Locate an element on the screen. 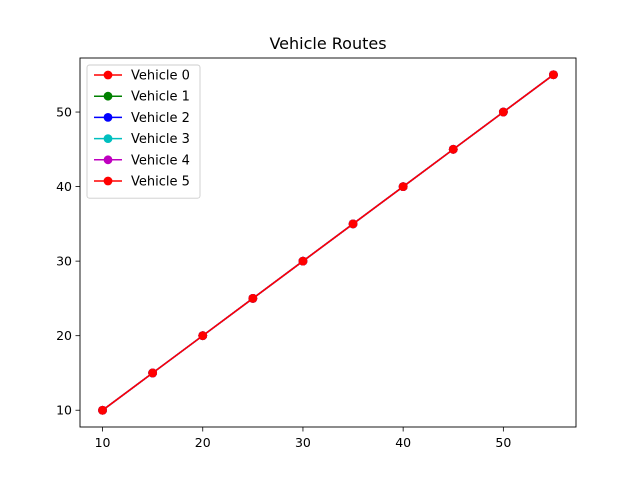  legend-entry-4: Vehicle 4 is located at coordinates (142, 160).